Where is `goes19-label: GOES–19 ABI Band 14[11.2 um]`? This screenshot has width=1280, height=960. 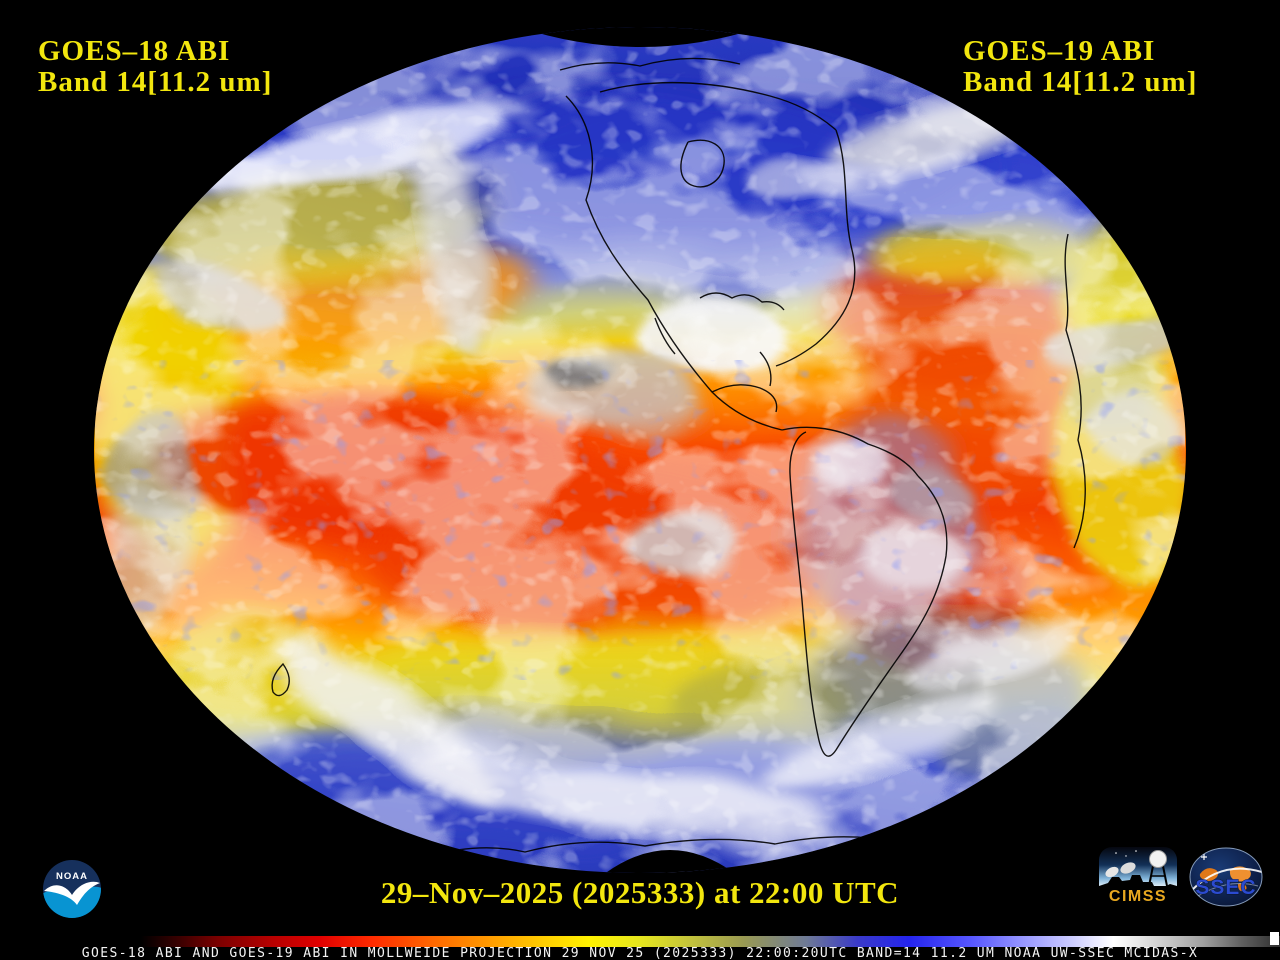 goes19-label: GOES–19 ABI Band 14[11.2 um] is located at coordinates (1080, 67).